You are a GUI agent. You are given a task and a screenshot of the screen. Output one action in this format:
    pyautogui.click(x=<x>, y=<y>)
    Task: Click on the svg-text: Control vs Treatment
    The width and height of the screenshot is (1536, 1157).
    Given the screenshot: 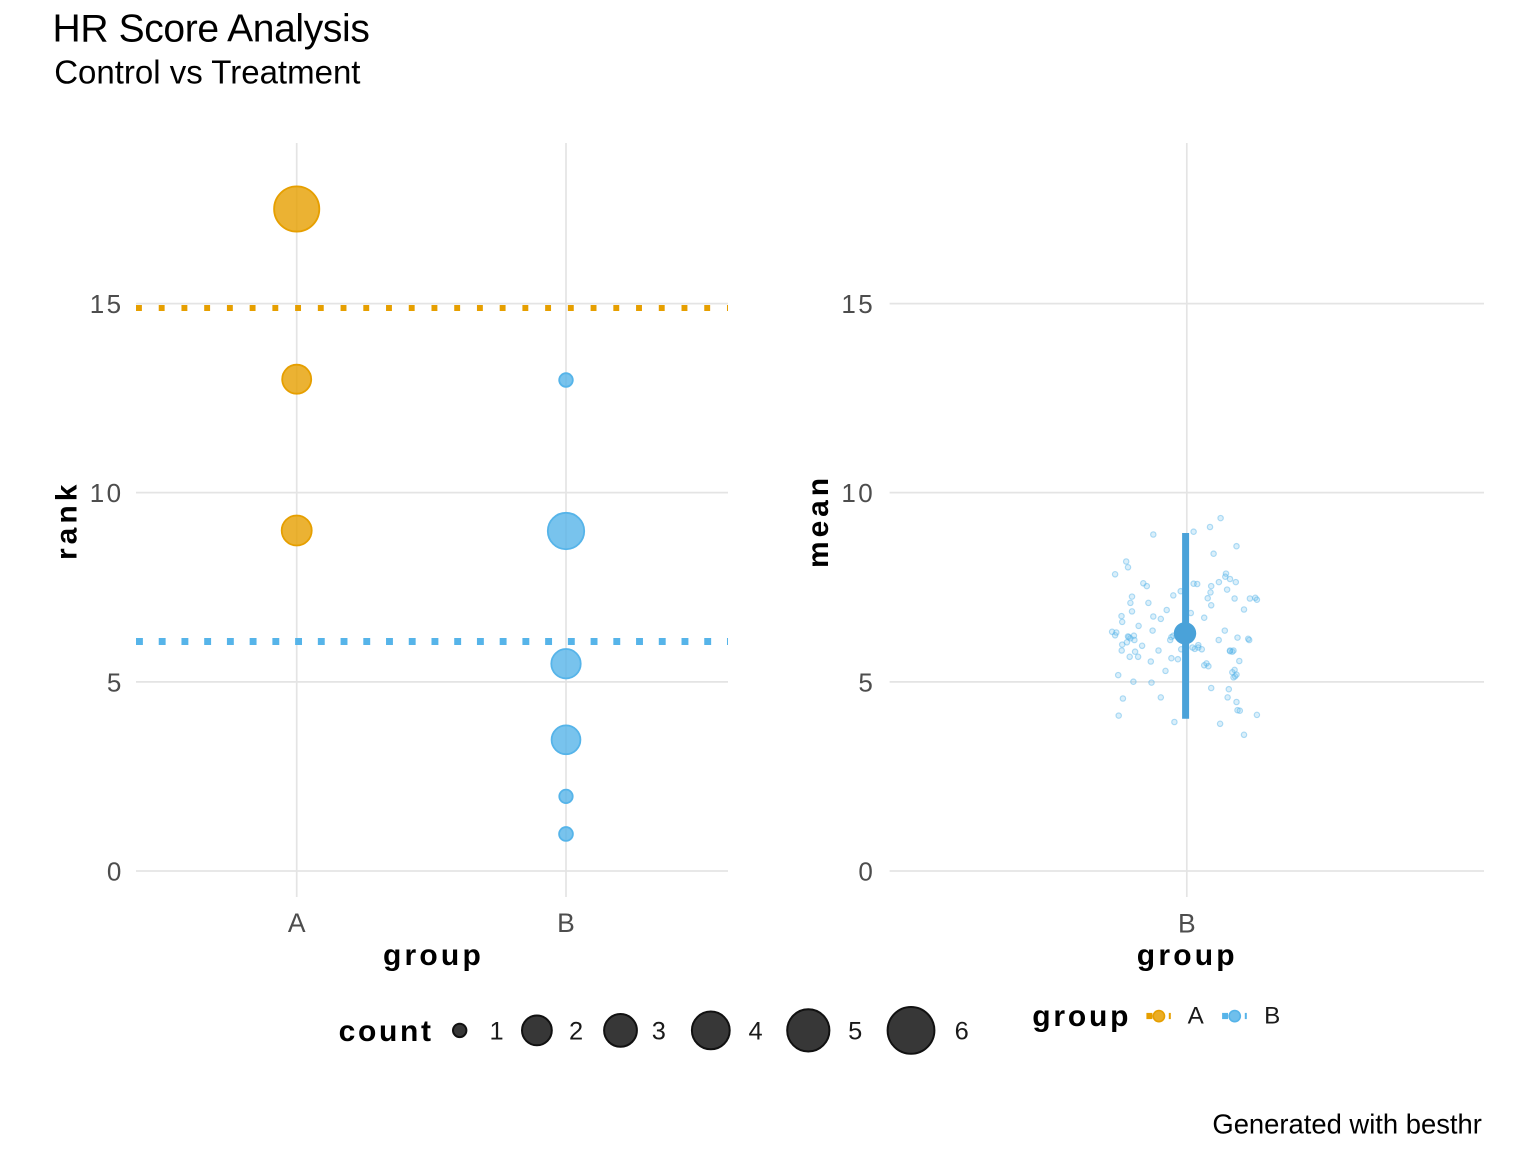 What is the action you would take?
    pyautogui.click(x=207, y=71)
    